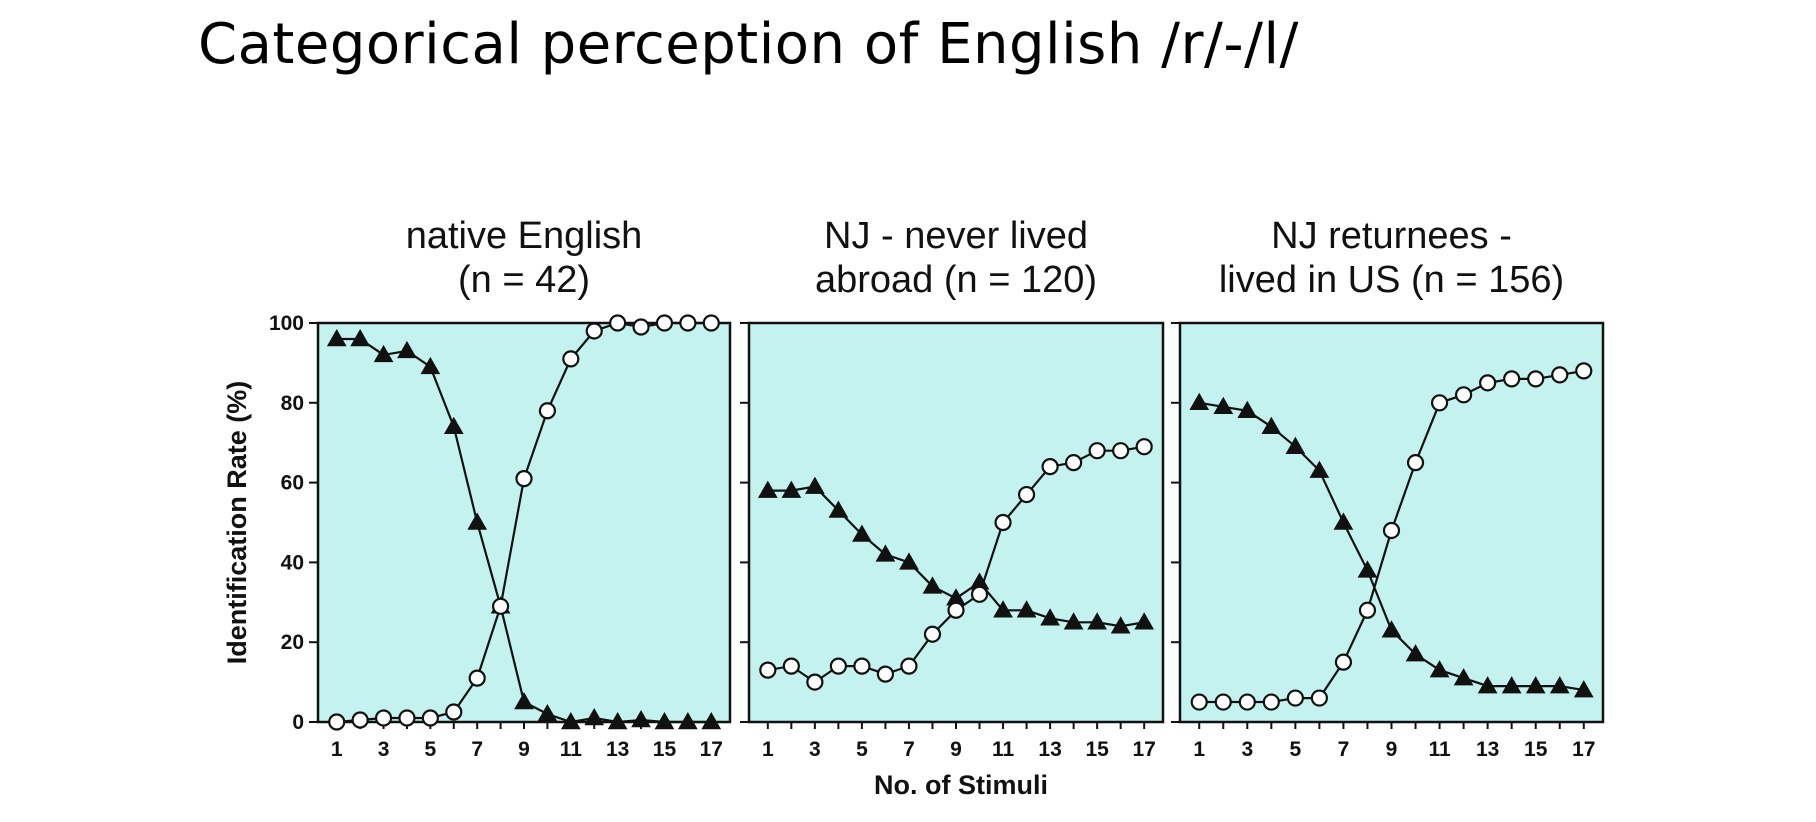 The width and height of the screenshot is (1816, 822). What do you see at coordinates (524, 280) in the screenshot?
I see `panel-title-line: (n = 42)` at bounding box center [524, 280].